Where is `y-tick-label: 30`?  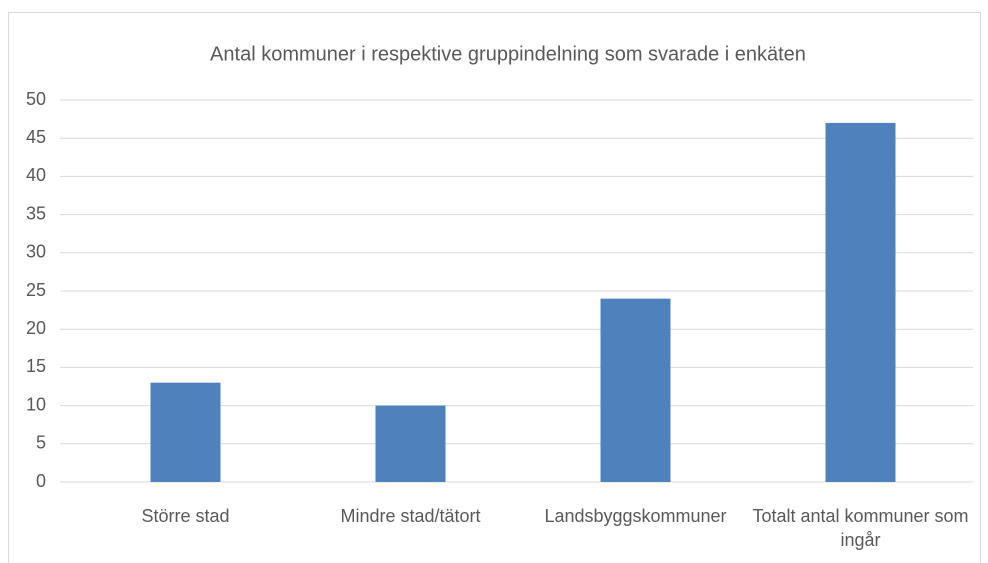
y-tick-label: 30 is located at coordinates (36, 252).